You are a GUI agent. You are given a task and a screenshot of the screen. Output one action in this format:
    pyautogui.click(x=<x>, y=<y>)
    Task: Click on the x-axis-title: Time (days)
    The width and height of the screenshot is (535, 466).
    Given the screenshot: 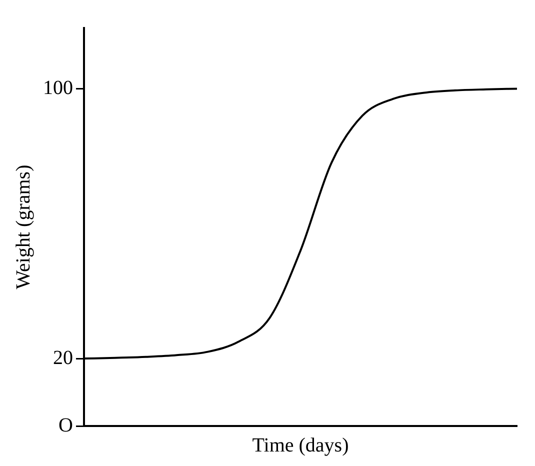 What is the action you would take?
    pyautogui.click(x=300, y=445)
    